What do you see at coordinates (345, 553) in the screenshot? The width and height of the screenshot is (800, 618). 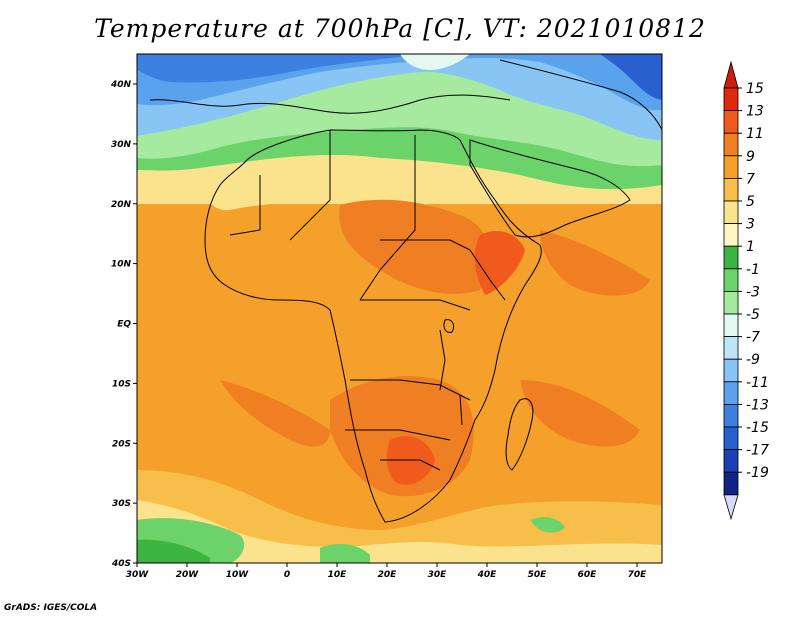 I see `field-south-patch-1c` at bounding box center [345, 553].